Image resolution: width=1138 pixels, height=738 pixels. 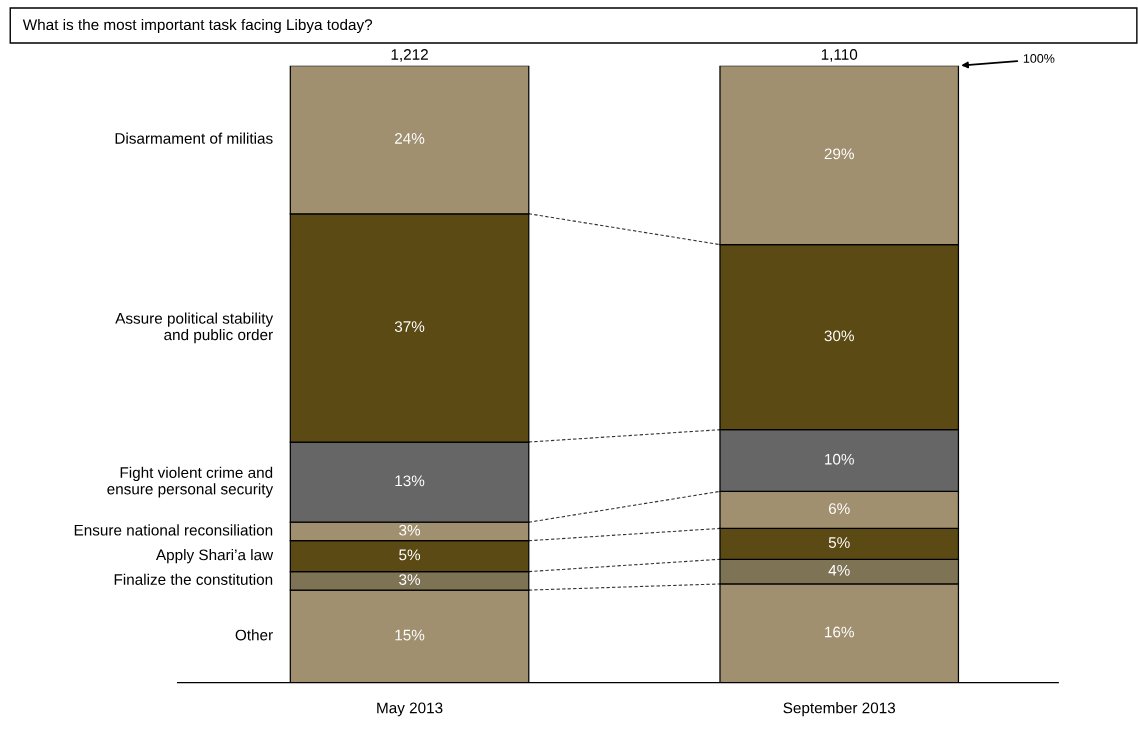 What do you see at coordinates (190, 482) in the screenshot?
I see `series-label: Fight violent crime and ensure personal security` at bounding box center [190, 482].